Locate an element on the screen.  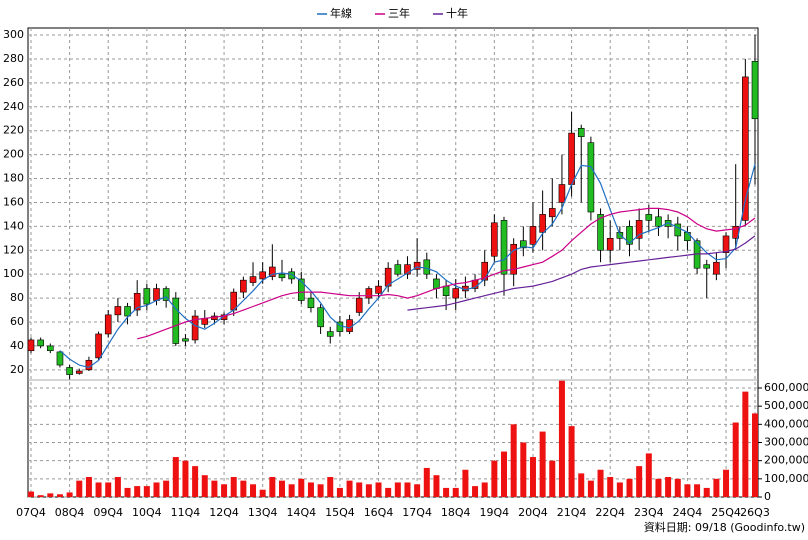
x-tick-label: 08Q4 is located at coordinates (70, 512).